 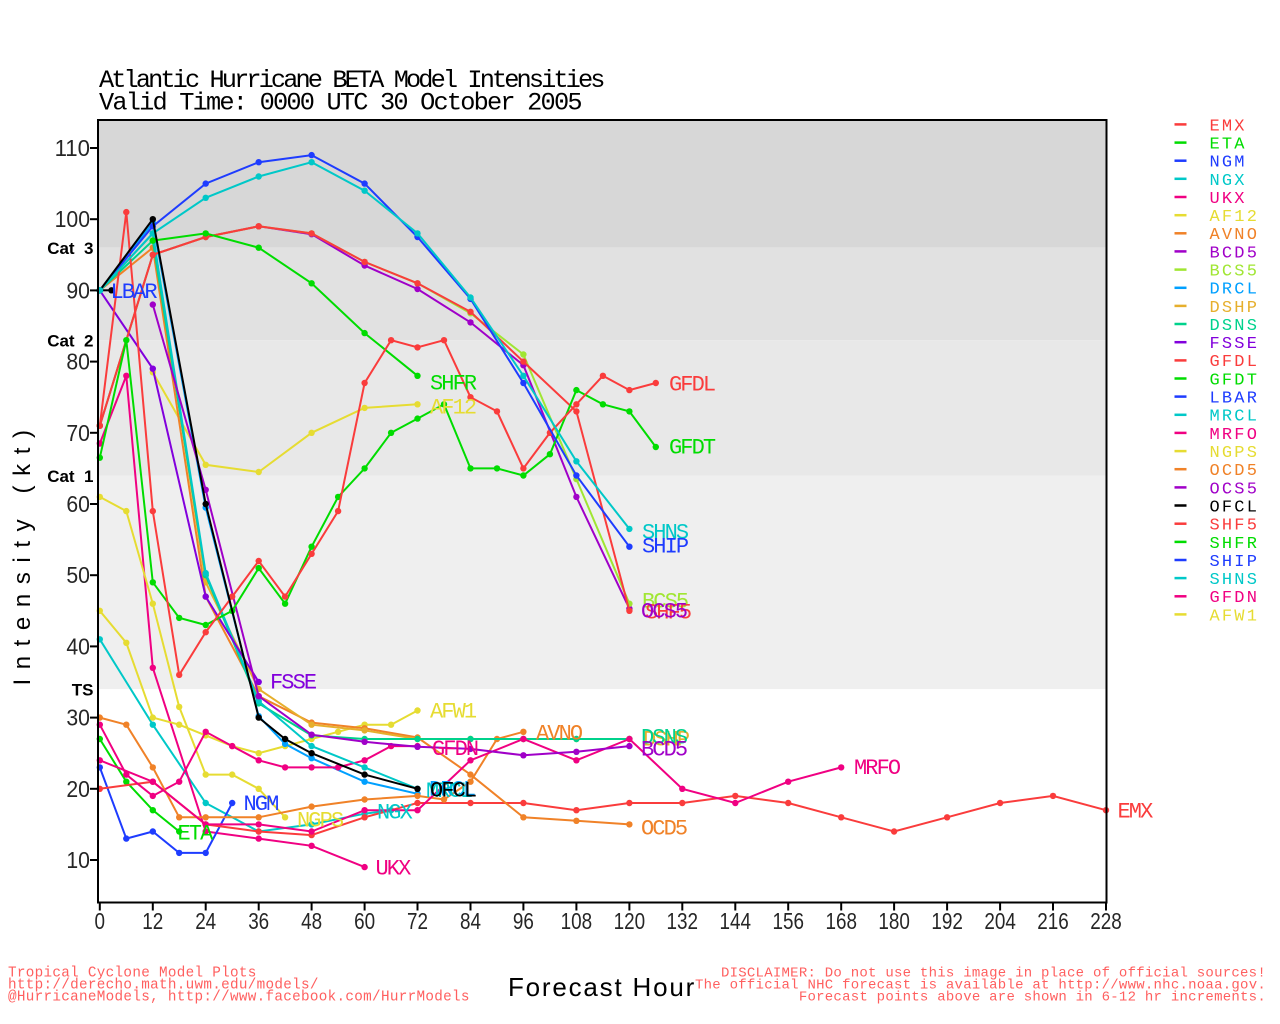 I want to click on svg-text: 96, so click(x=523, y=921).